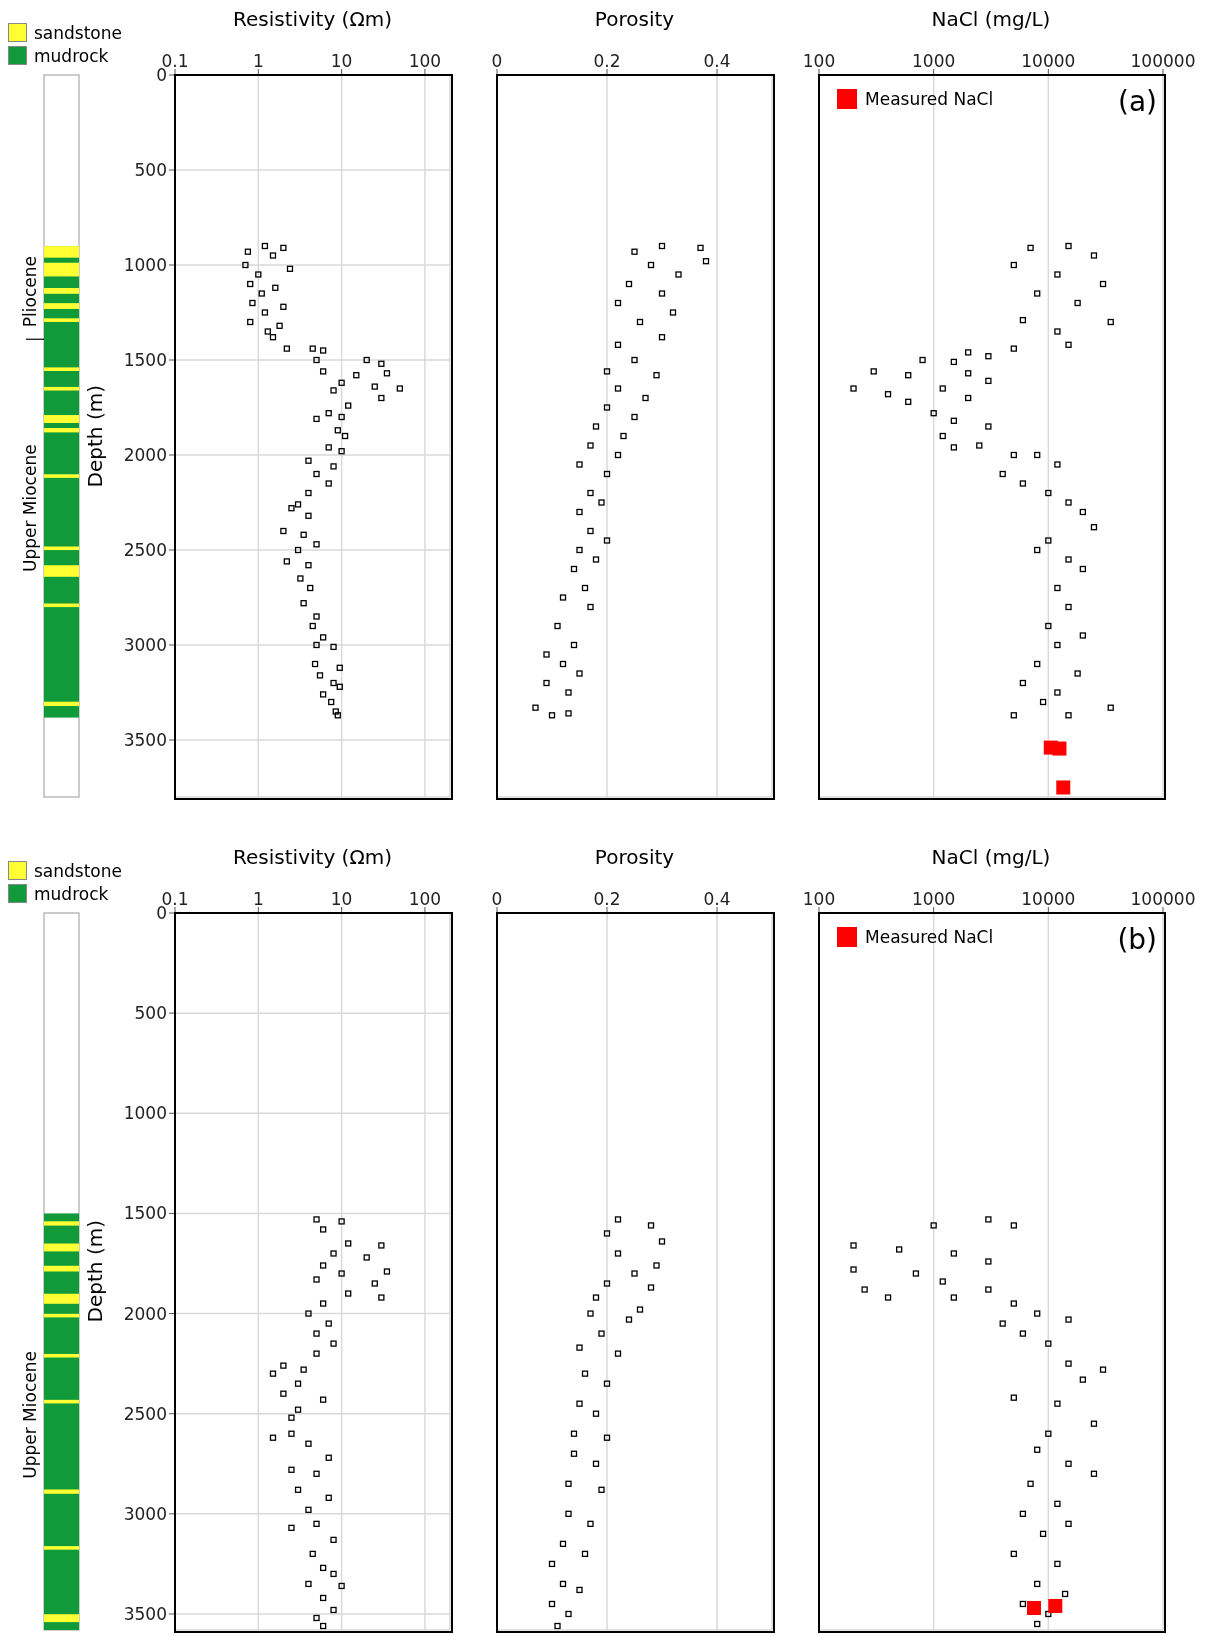  I want to click on legend-label: sandstone, so click(78, 870).